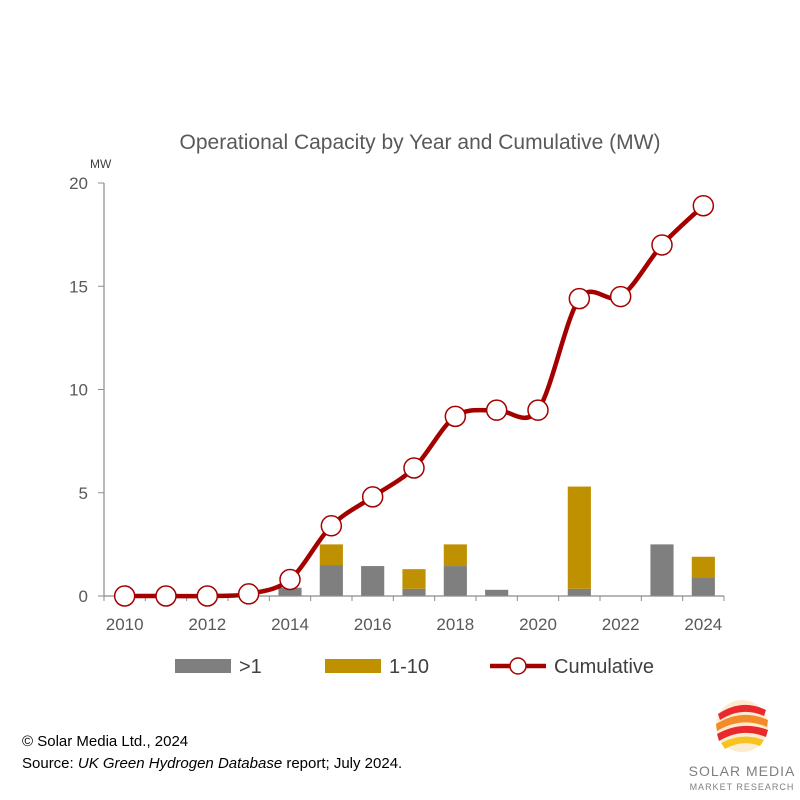 Image resolution: width=800 pixels, height=800 pixels. Describe the element at coordinates (373, 624) in the screenshot. I see `x-tick-label: 2016` at that location.